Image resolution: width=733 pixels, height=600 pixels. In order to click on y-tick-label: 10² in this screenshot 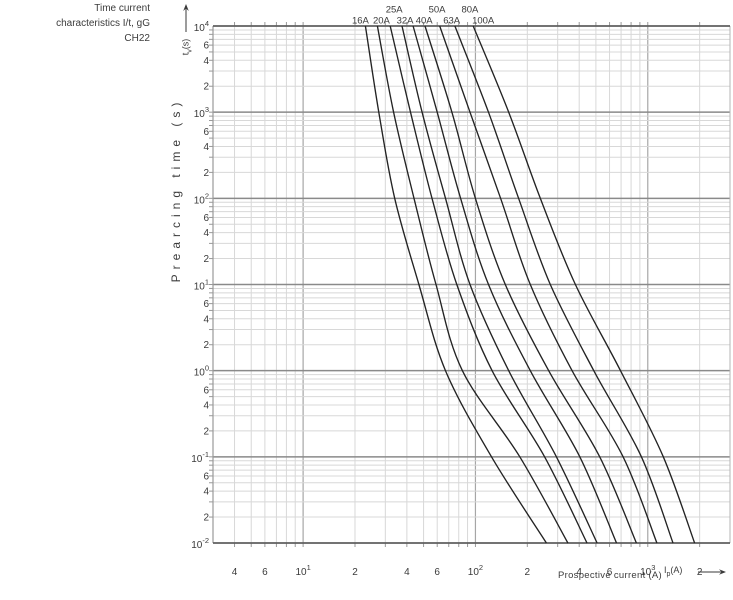, I will do `click(201, 198)`.